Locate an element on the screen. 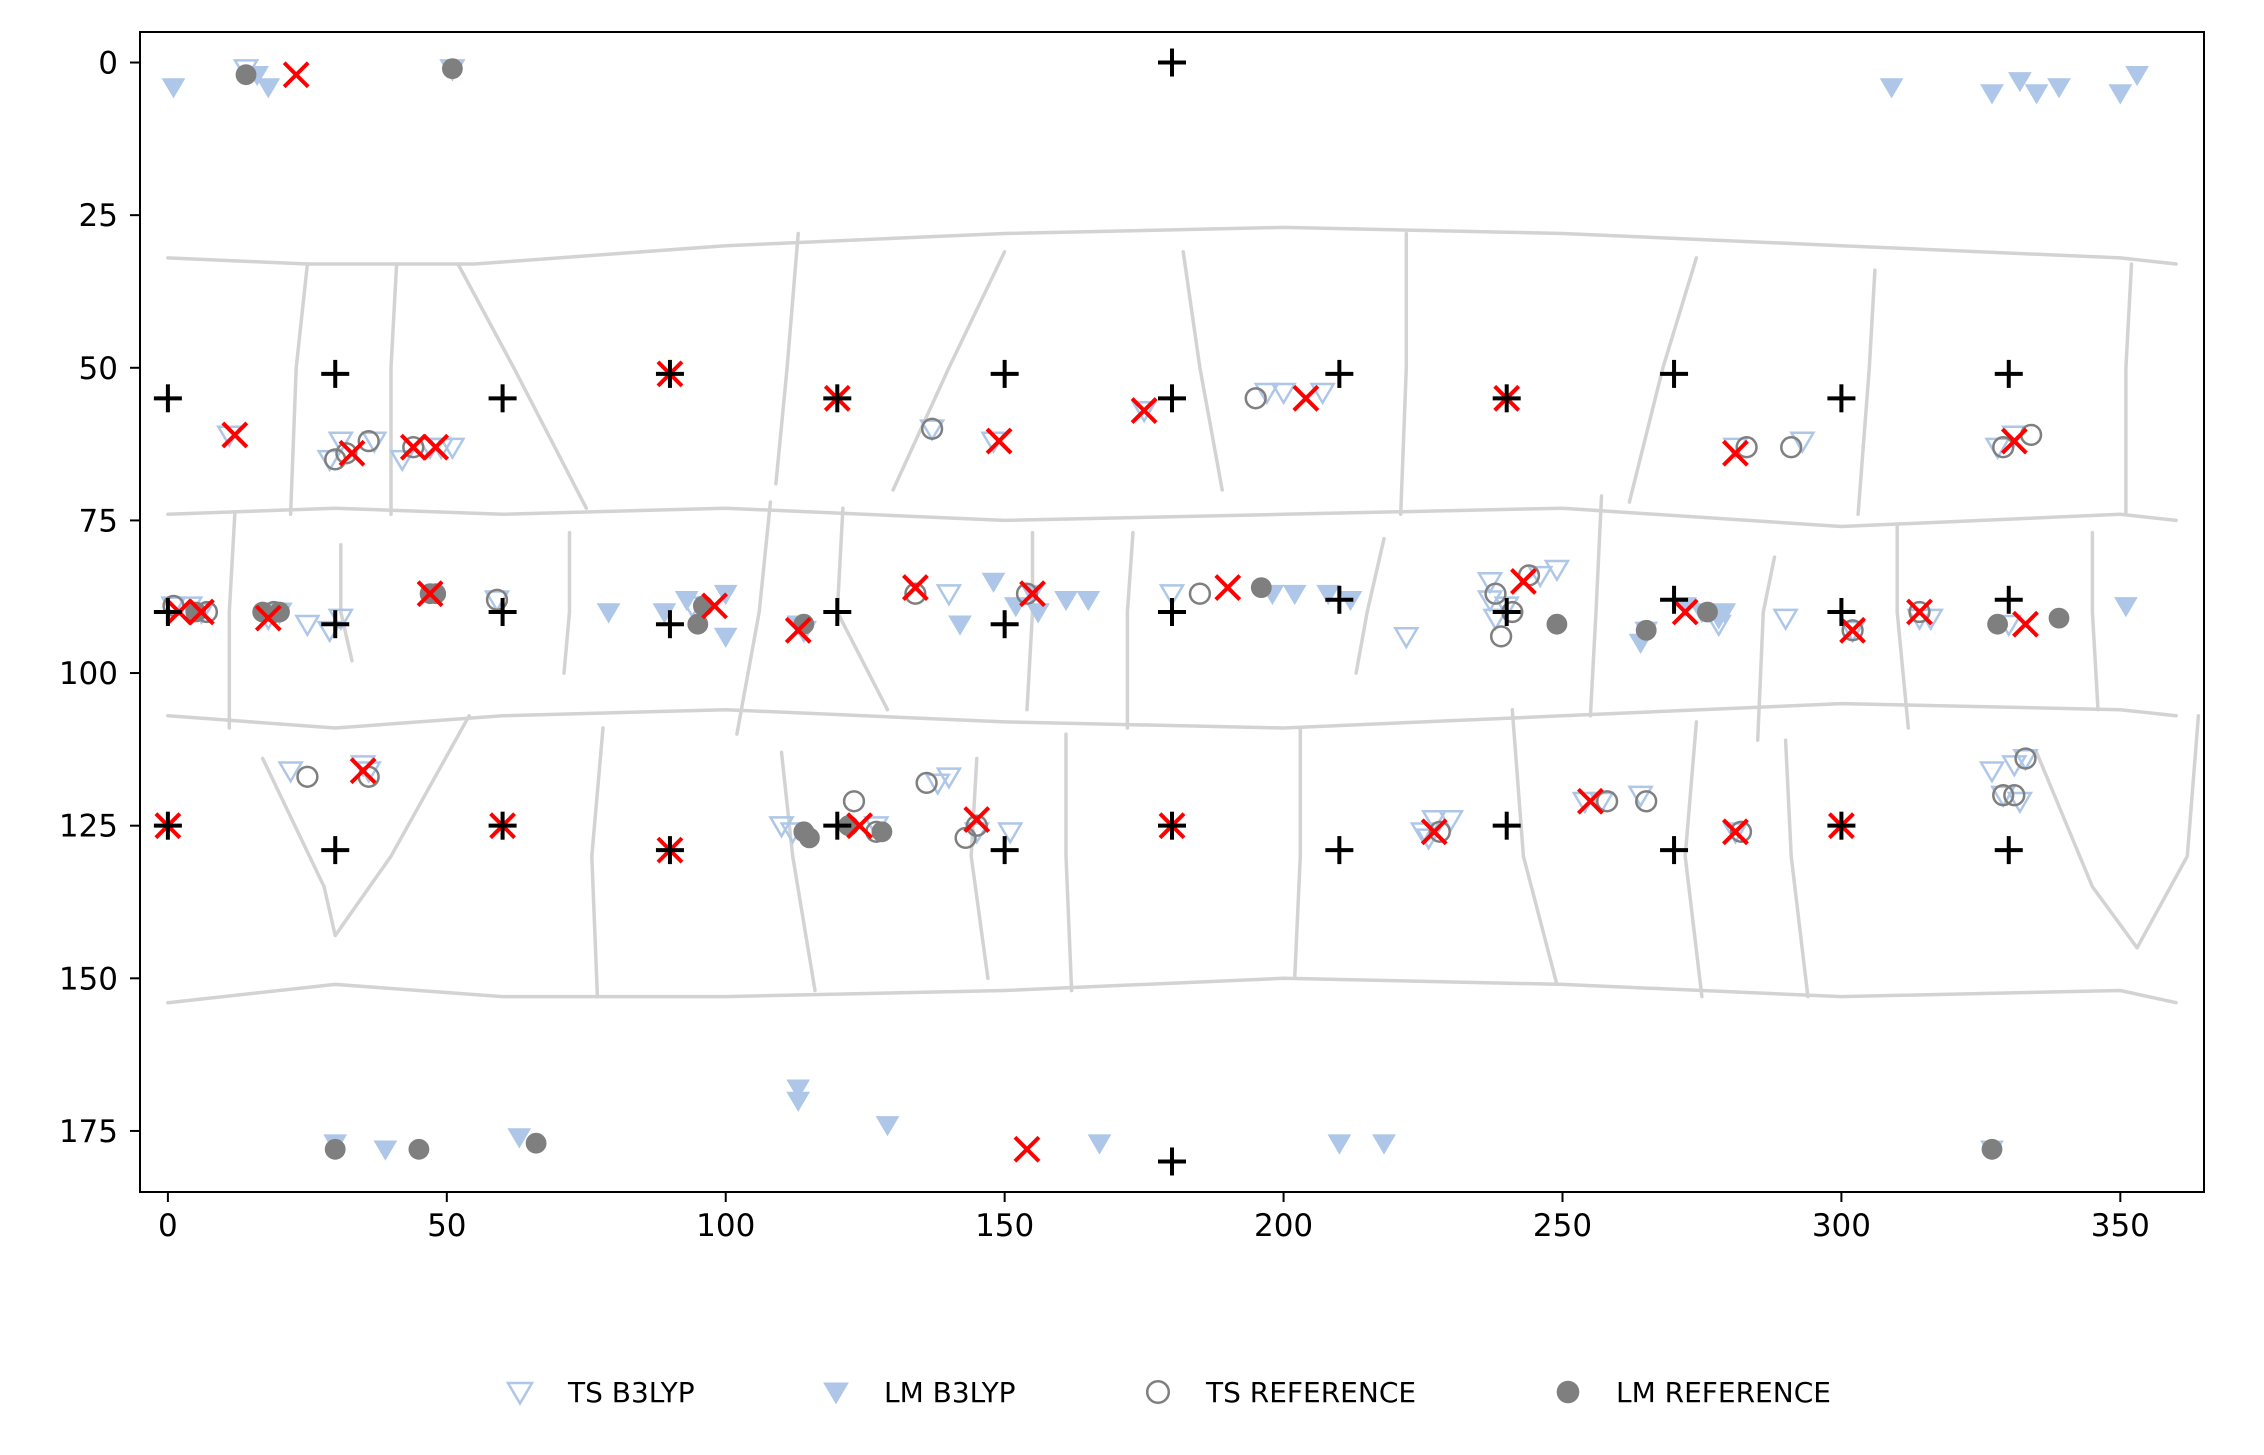  y-tick-label: 25 is located at coordinates (98, 216).